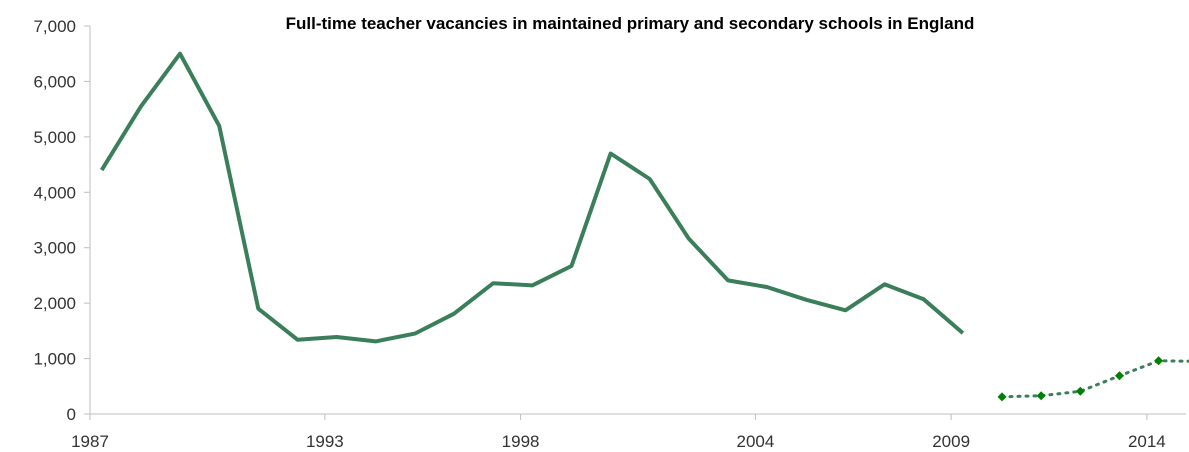  What do you see at coordinates (54, 192) in the screenshot?
I see `y-tick-label: 4,000` at bounding box center [54, 192].